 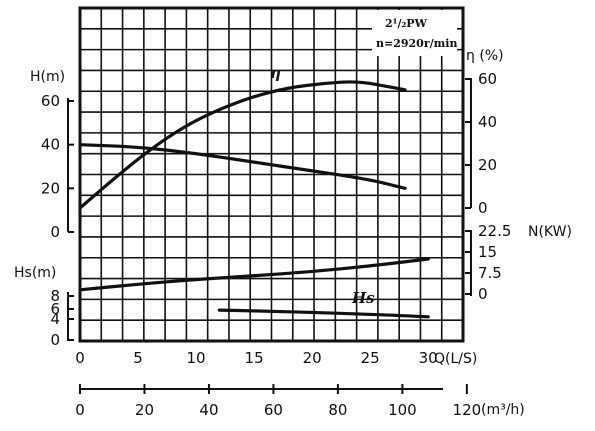 What do you see at coordinates (275, 73) in the screenshot?
I see `eta-series-label: η` at bounding box center [275, 73].